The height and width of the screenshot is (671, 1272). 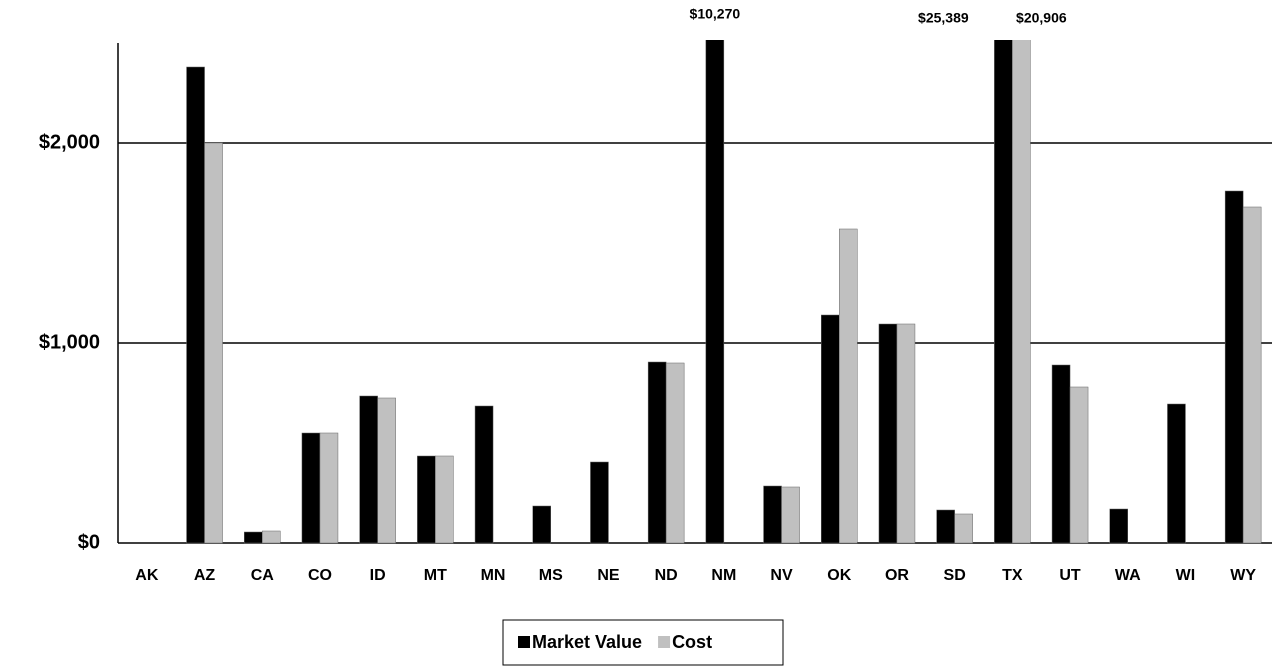 What do you see at coordinates (1070, 575) in the screenshot?
I see `x-tick-label: UT` at bounding box center [1070, 575].